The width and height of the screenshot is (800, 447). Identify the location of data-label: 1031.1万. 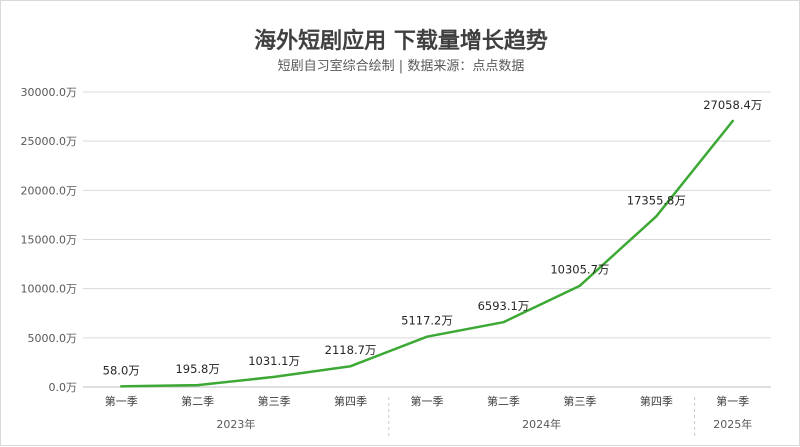
(274, 361).